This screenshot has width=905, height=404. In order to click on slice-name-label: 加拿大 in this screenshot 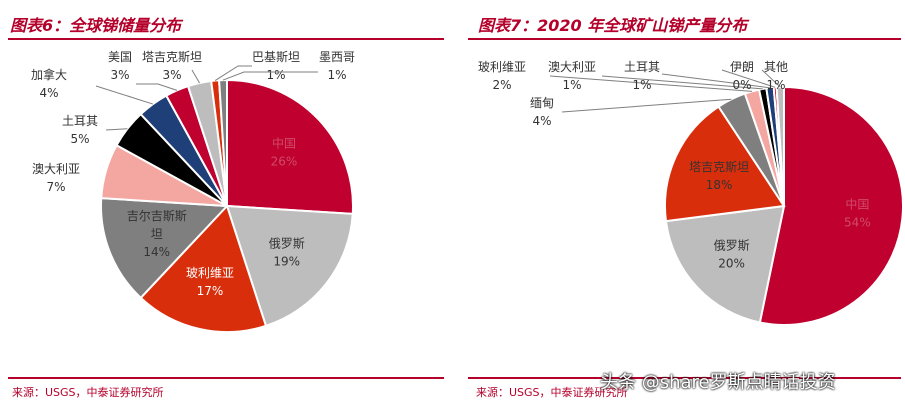, I will do `click(49, 74)`.